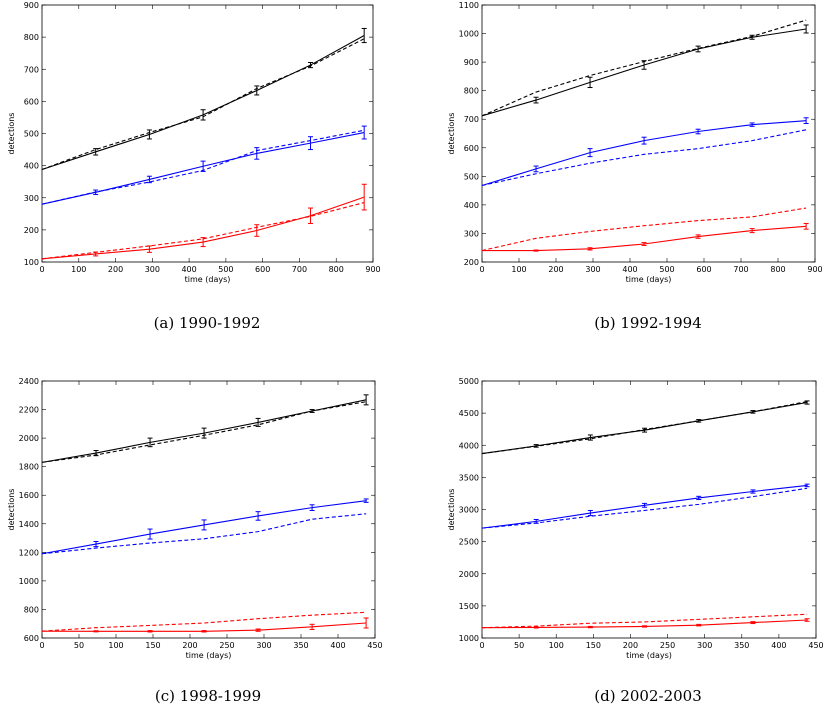 Image resolution: width=824 pixels, height=716 pixels. What do you see at coordinates (648, 696) in the screenshot?
I see `panel-caption: (d) 2002-2003` at bounding box center [648, 696].